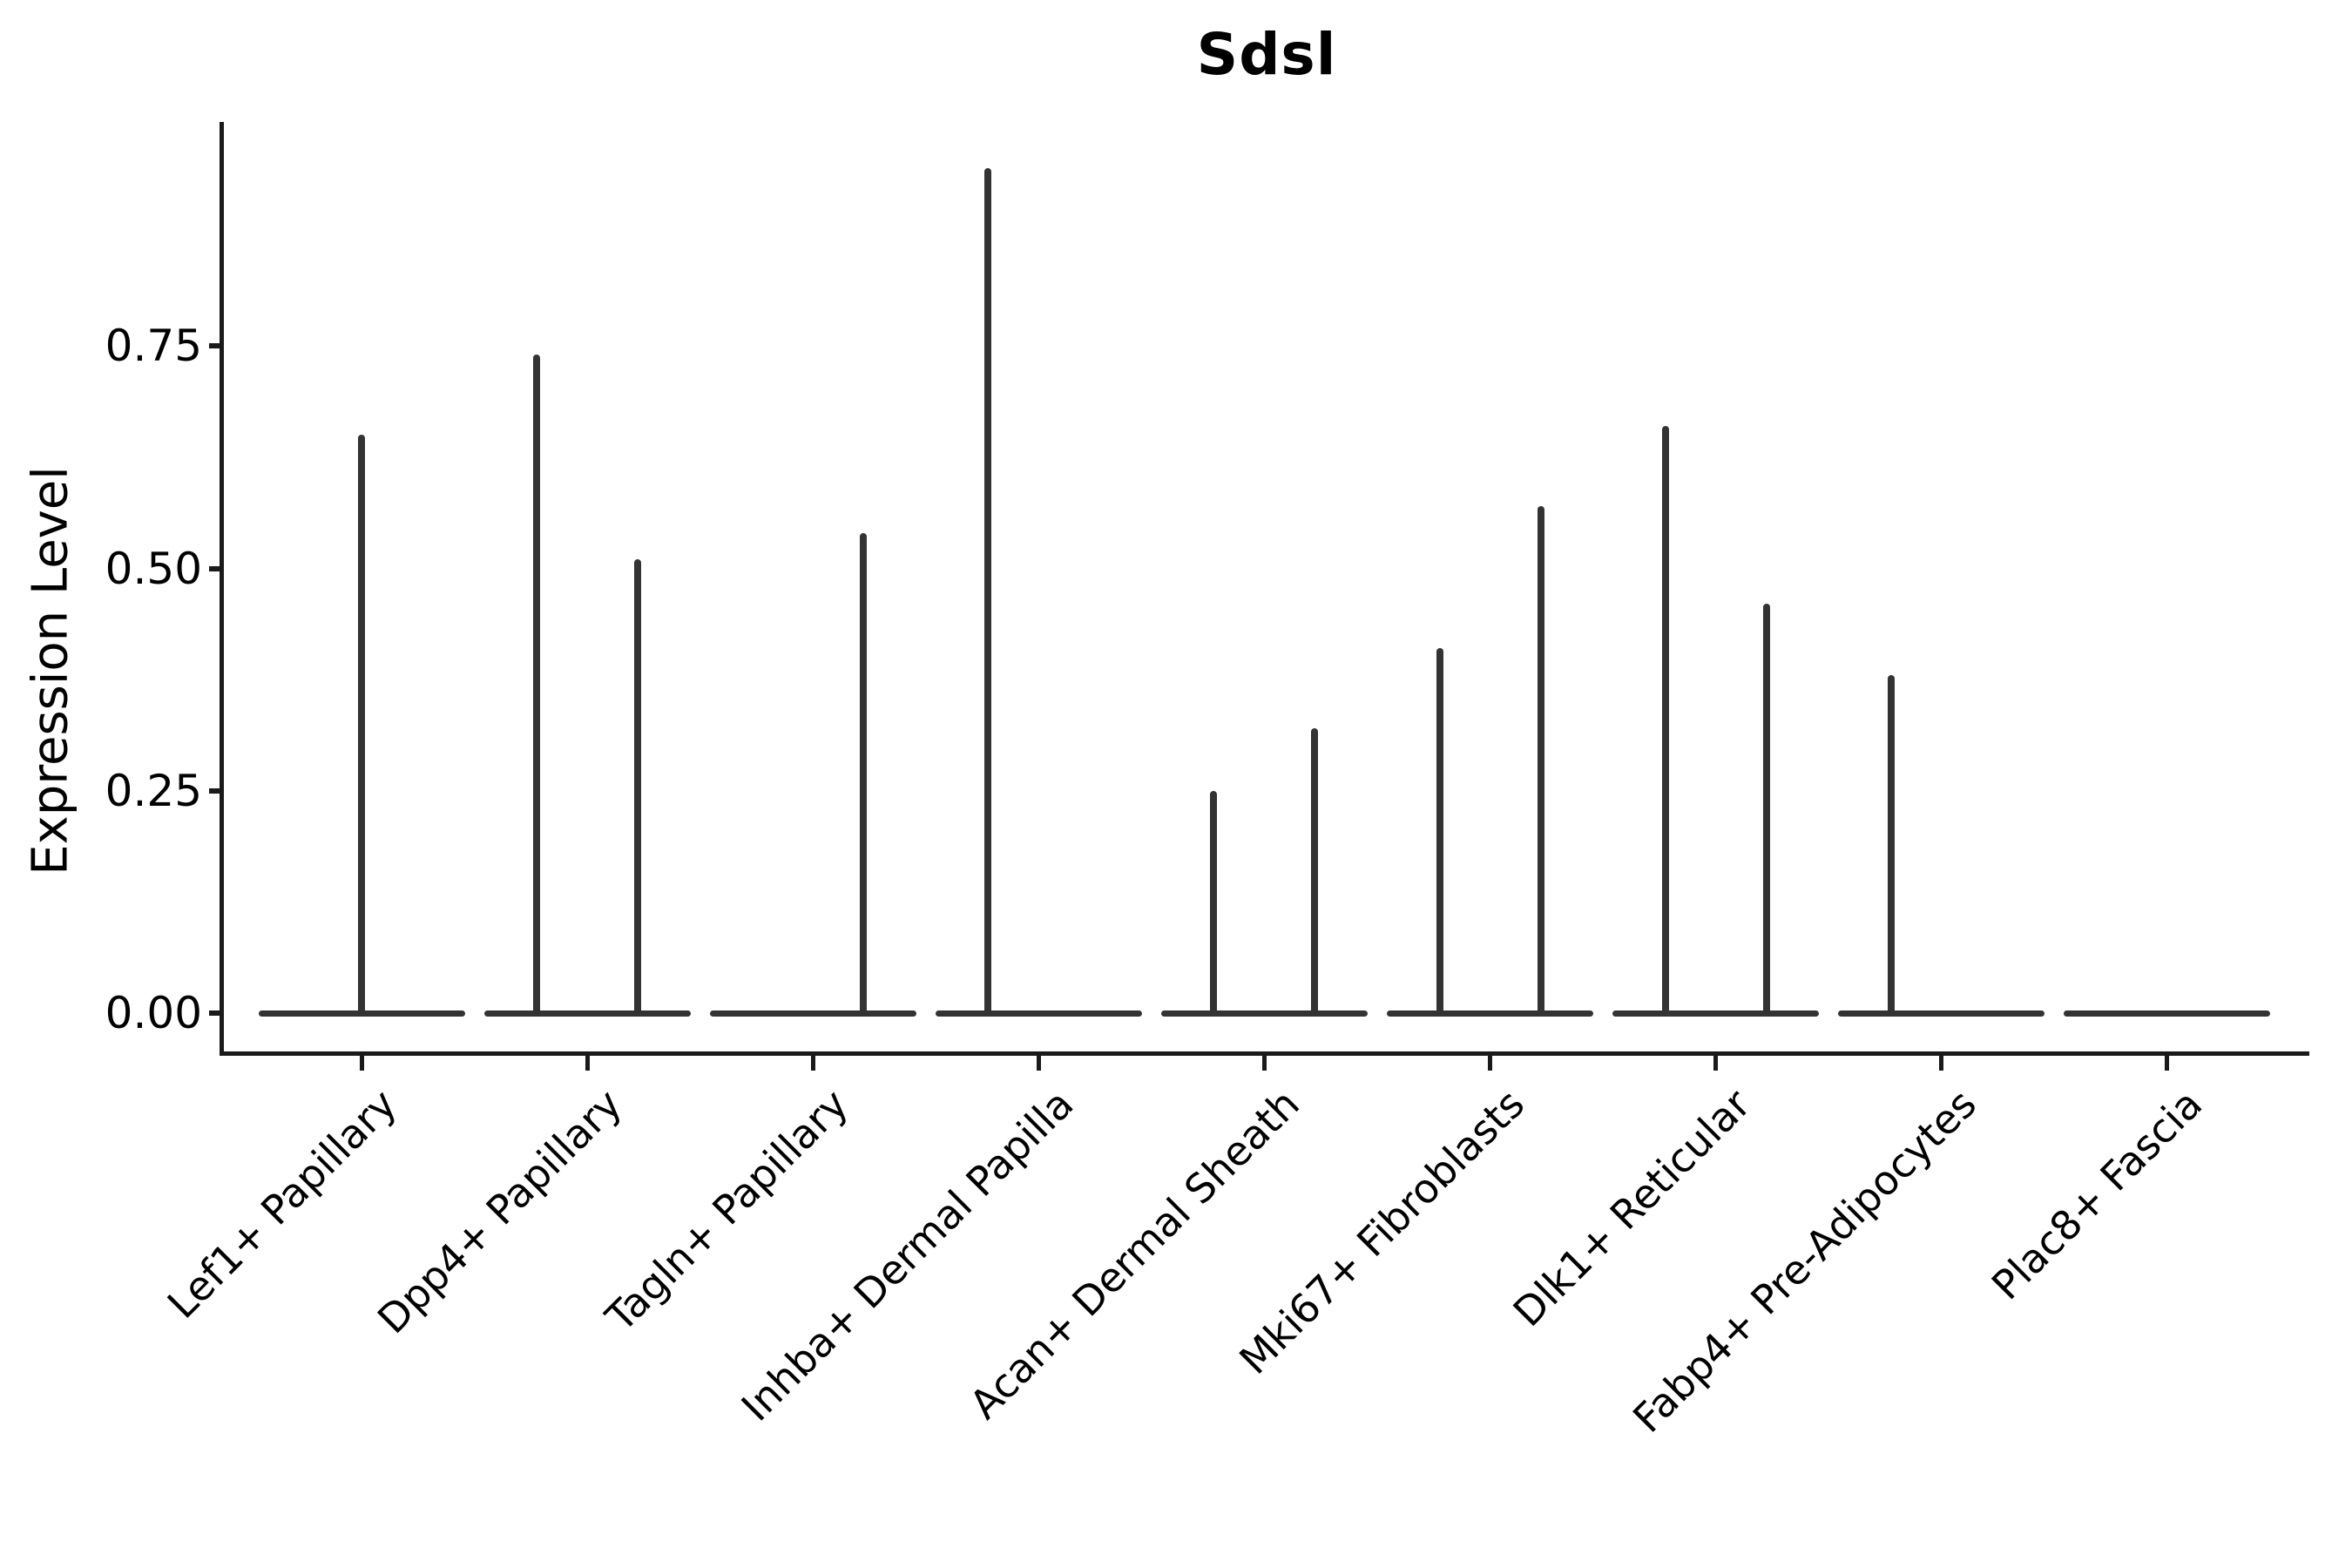 This screenshot has height=1568, width=2352. I want to click on x-tick-label: Lef1+ Papillary, so click(282, 1204).